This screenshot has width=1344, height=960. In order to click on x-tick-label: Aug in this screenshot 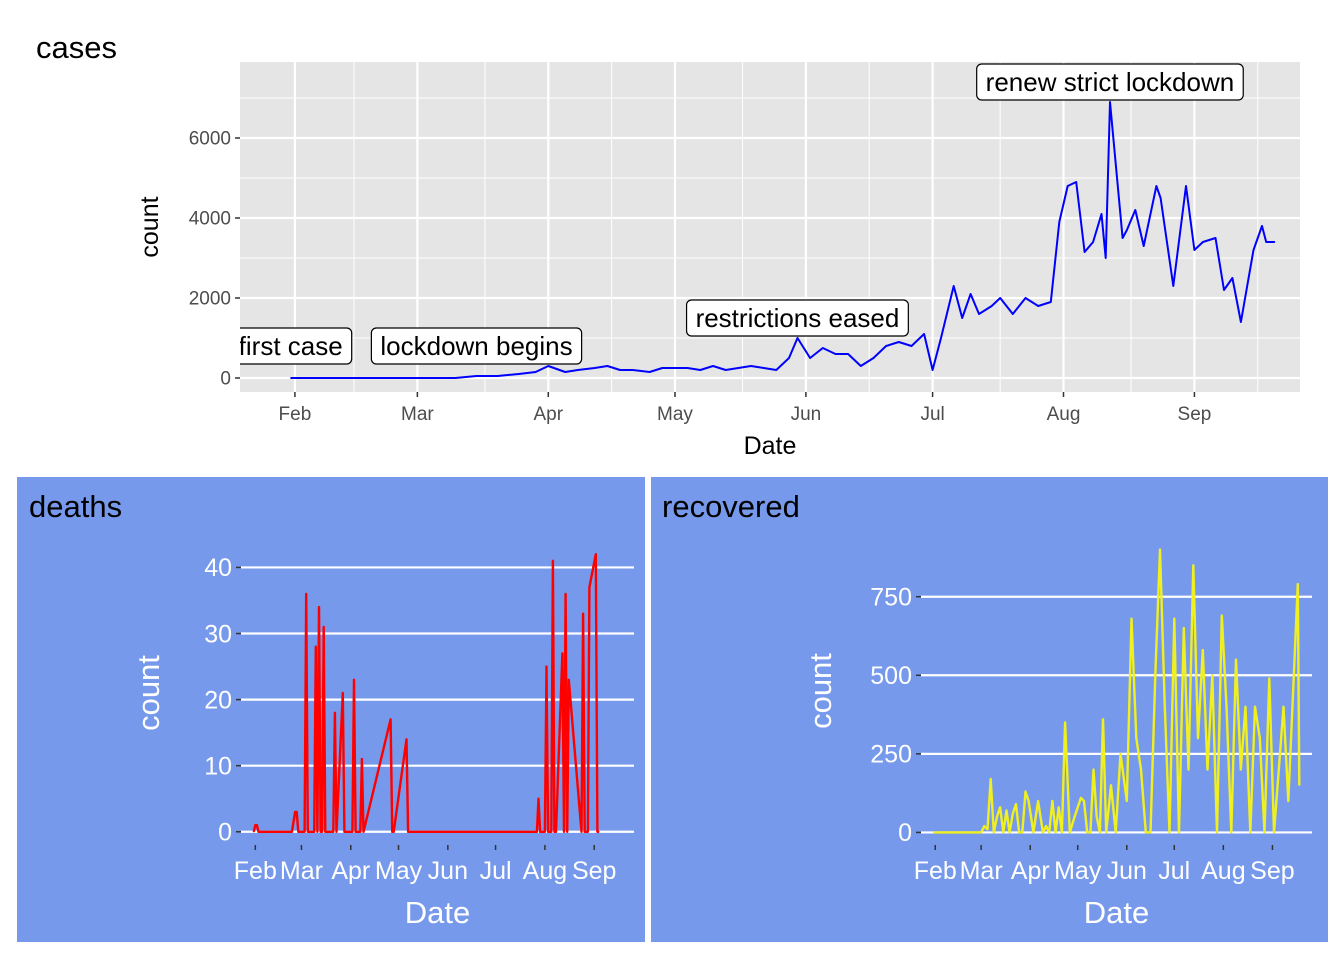, I will do `click(545, 871)`.